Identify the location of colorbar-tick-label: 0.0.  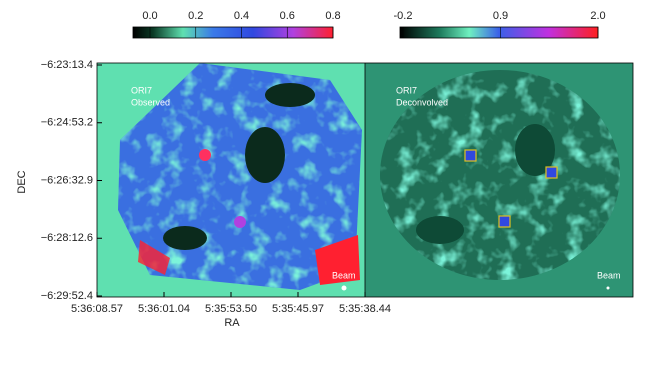
(149, 16).